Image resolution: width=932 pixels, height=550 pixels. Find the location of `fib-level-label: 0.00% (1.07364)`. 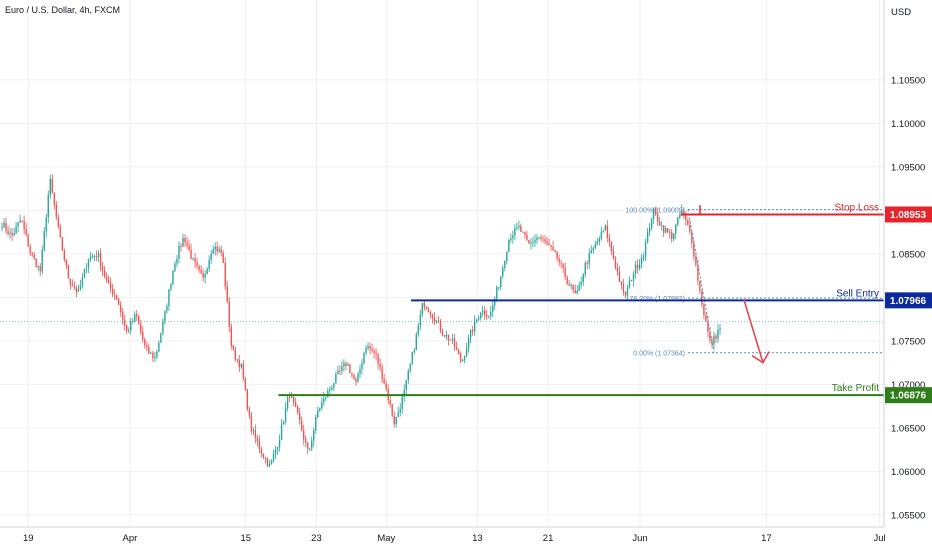

fib-level-label: 0.00% (1.07364) is located at coordinates (659, 354).